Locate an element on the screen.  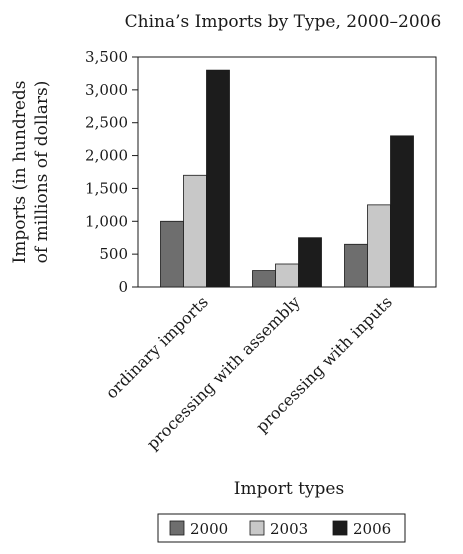
legend-swatch-2000 is located at coordinates (177, 528).